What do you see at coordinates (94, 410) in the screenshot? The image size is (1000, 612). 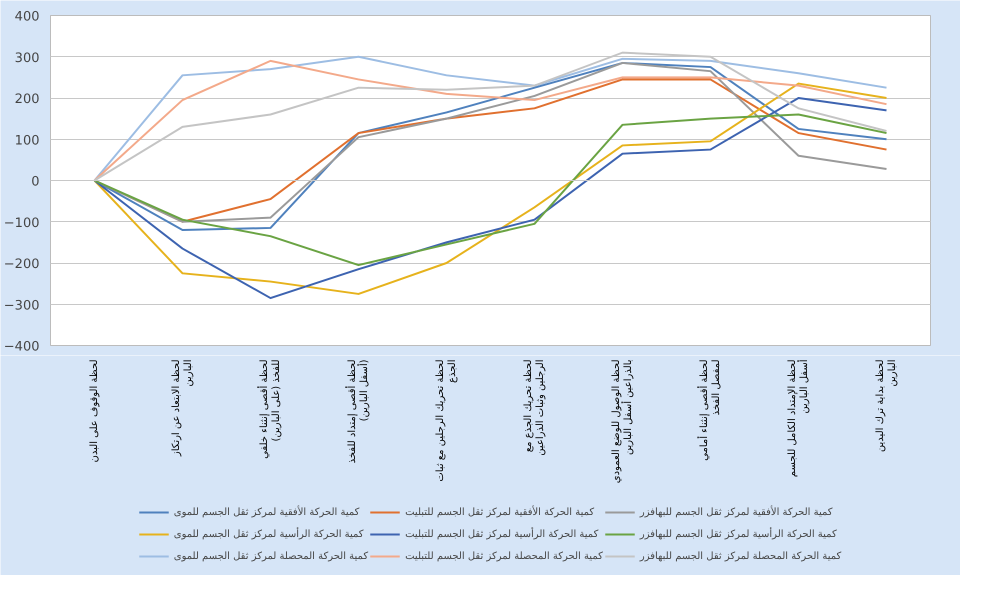 I see `x-tick-label: لحظة الوقوف على البدن` at bounding box center [94, 410].